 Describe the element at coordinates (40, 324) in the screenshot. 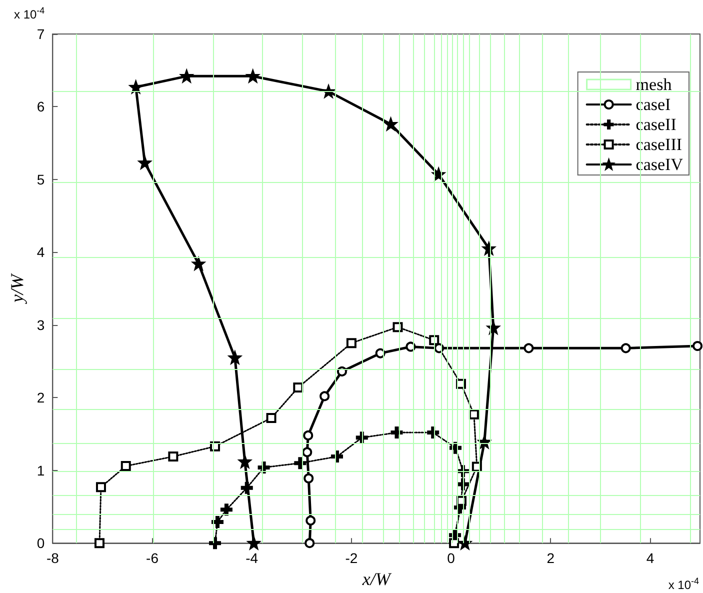

I see `y-tick-label: 3` at that location.